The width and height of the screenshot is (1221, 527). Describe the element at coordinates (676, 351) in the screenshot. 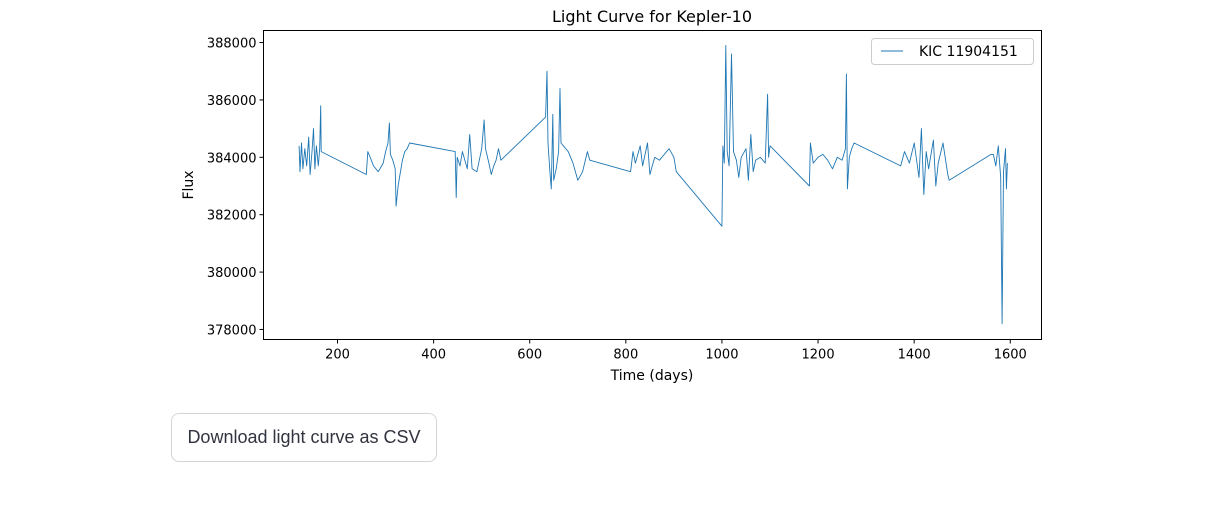

I see `x-axis-ticks: 200 400 600 800 1000 1200 1400 1600` at that location.